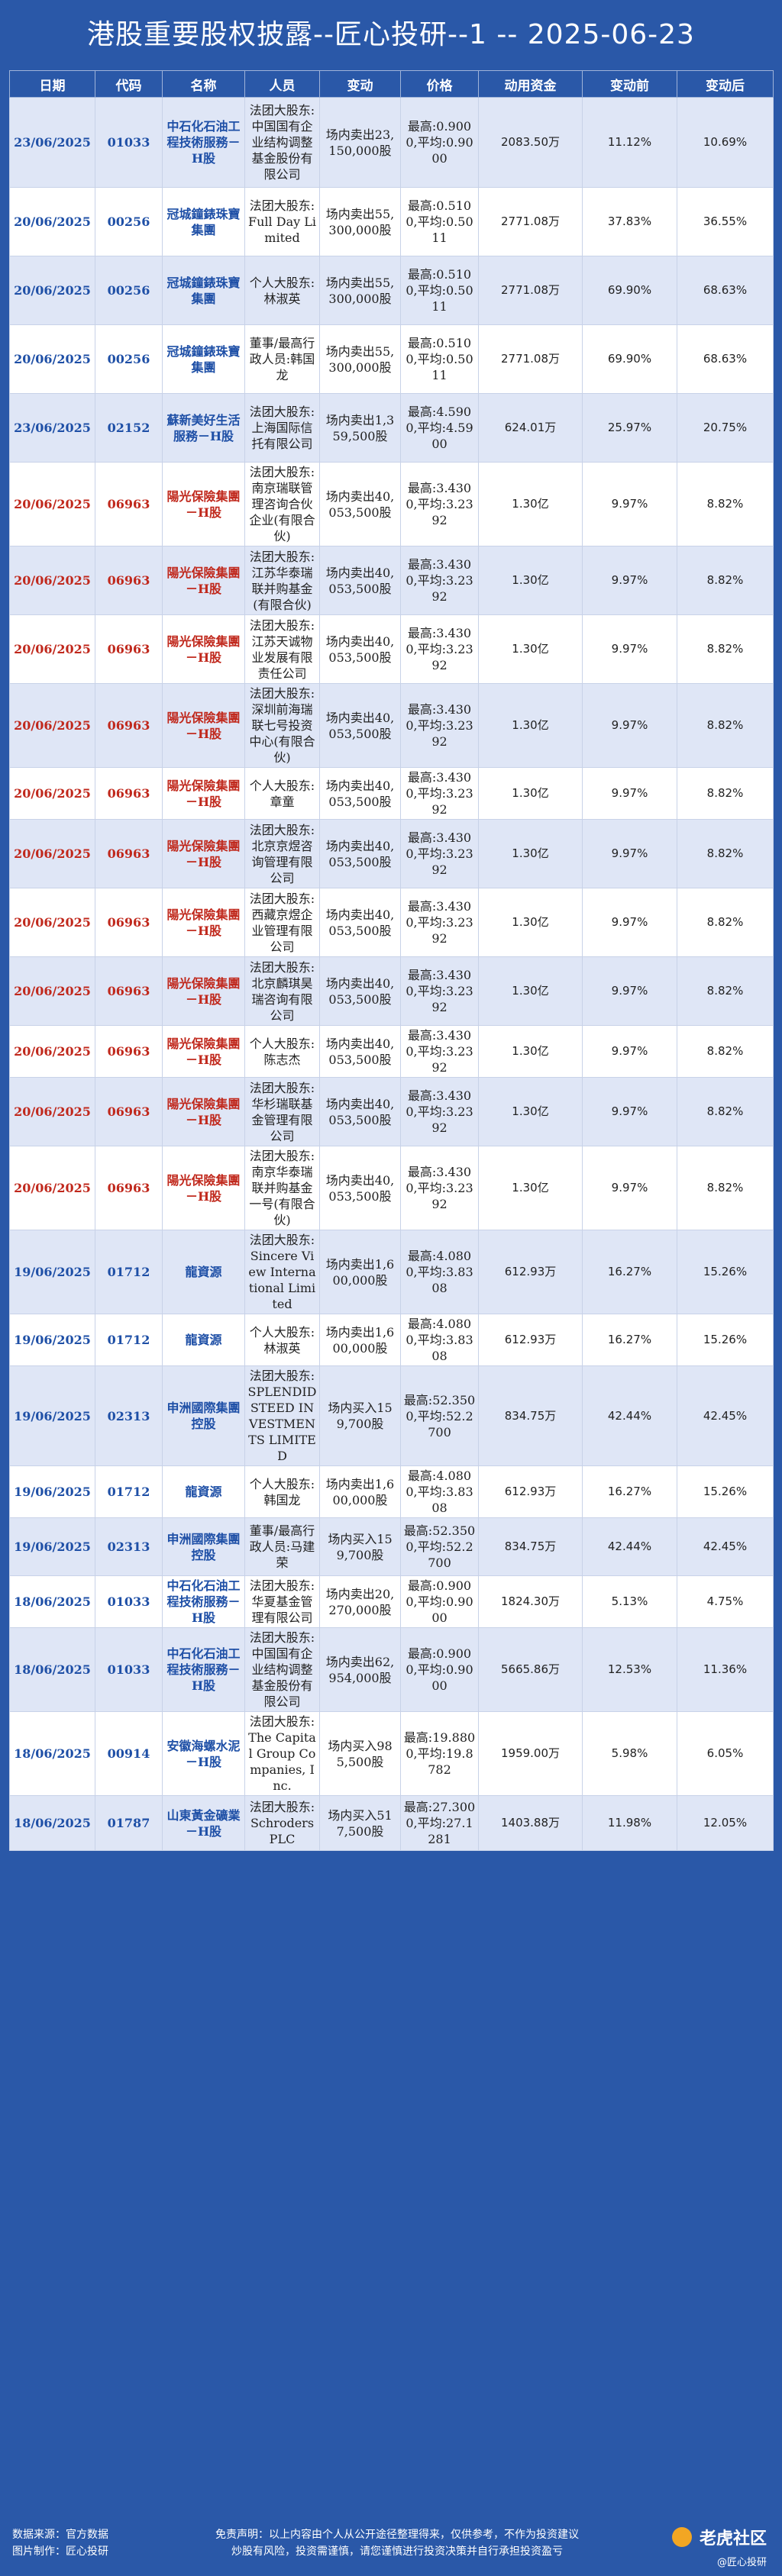  I want to click on cell-before: 5.98%, so click(630, 1754).